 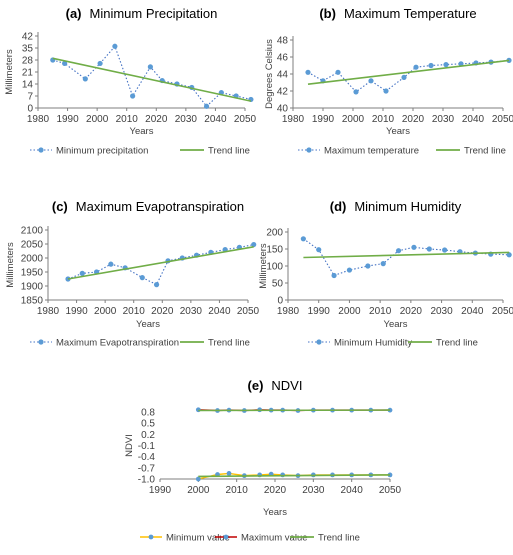 What do you see at coordinates (380, 311) in the screenshot?
I see `humid-x-tick-label: 2010` at bounding box center [380, 311].